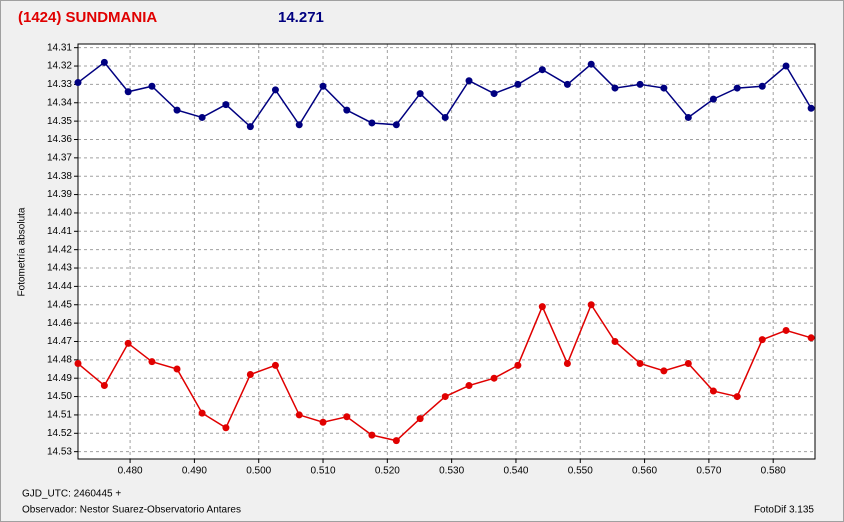 The height and width of the screenshot is (522, 844). What do you see at coordinates (59, 359) in the screenshot?
I see `y-tick-label: 14.48` at bounding box center [59, 359].